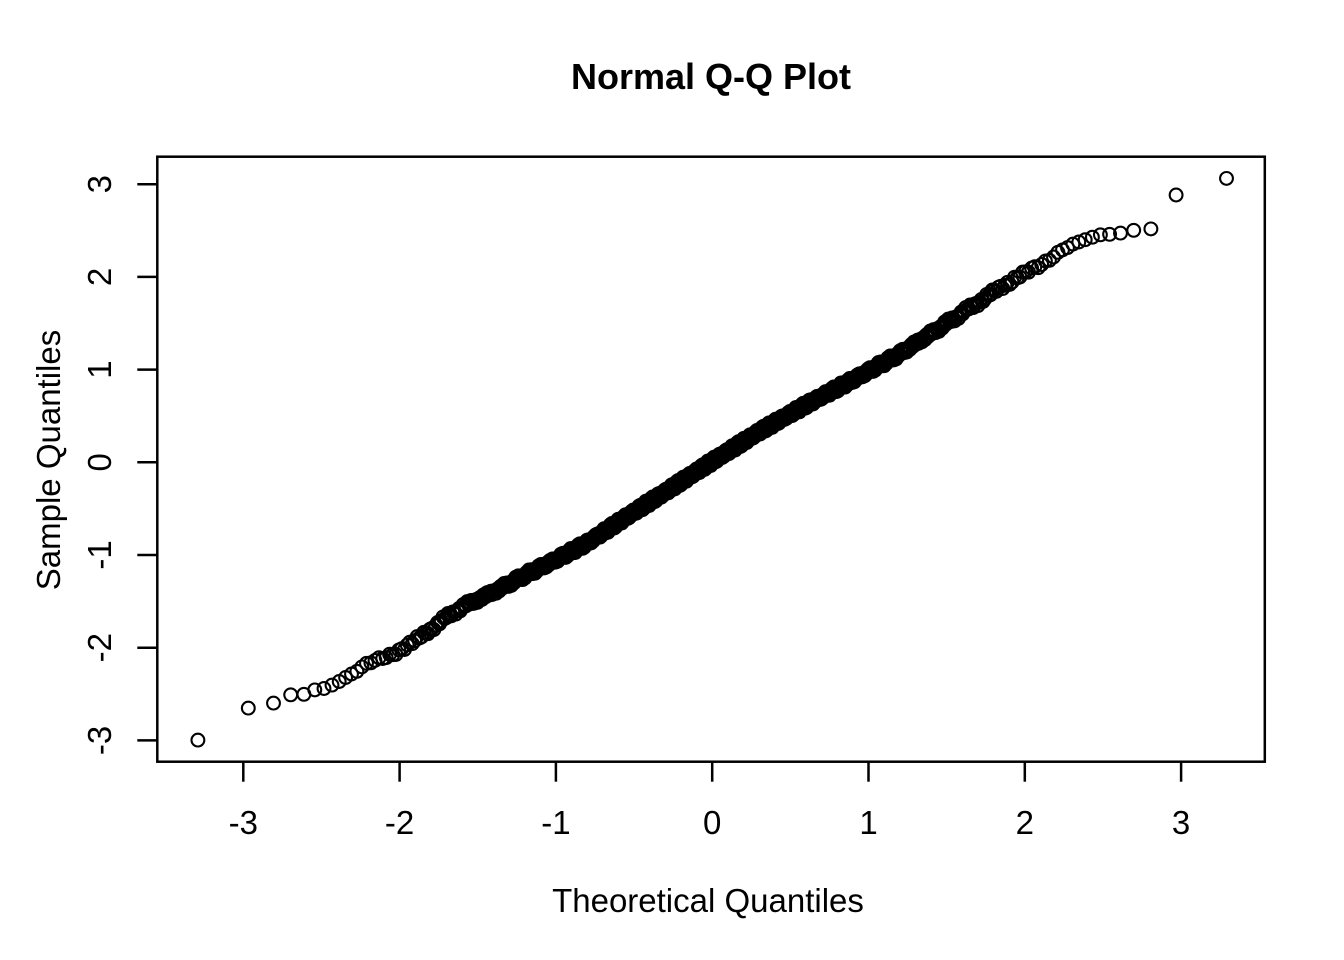 The image size is (1344, 960). Describe the element at coordinates (868, 822) in the screenshot. I see `x-tick-label: 1` at that location.